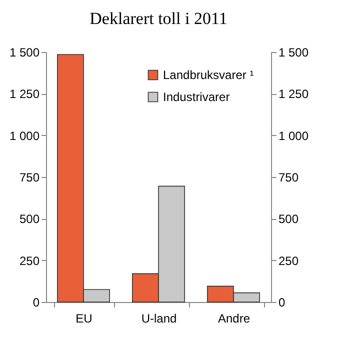 Image resolution: width=355 pixels, height=338 pixels. What do you see at coordinates (24, 135) in the screenshot?
I see `y-tick-label: 1 000` at bounding box center [24, 135].